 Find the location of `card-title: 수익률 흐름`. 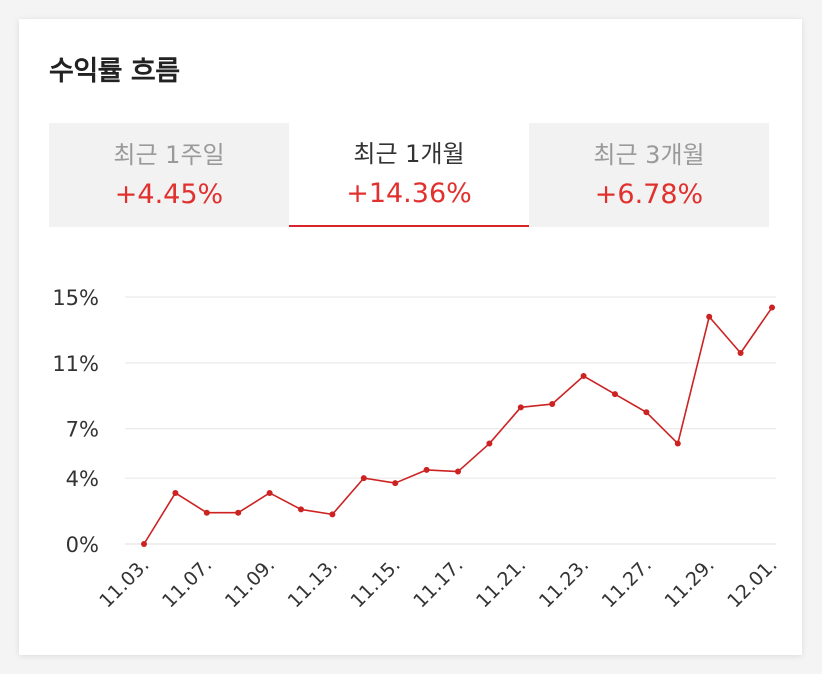

card-title: 수익률 흐름 is located at coordinates (114, 71).